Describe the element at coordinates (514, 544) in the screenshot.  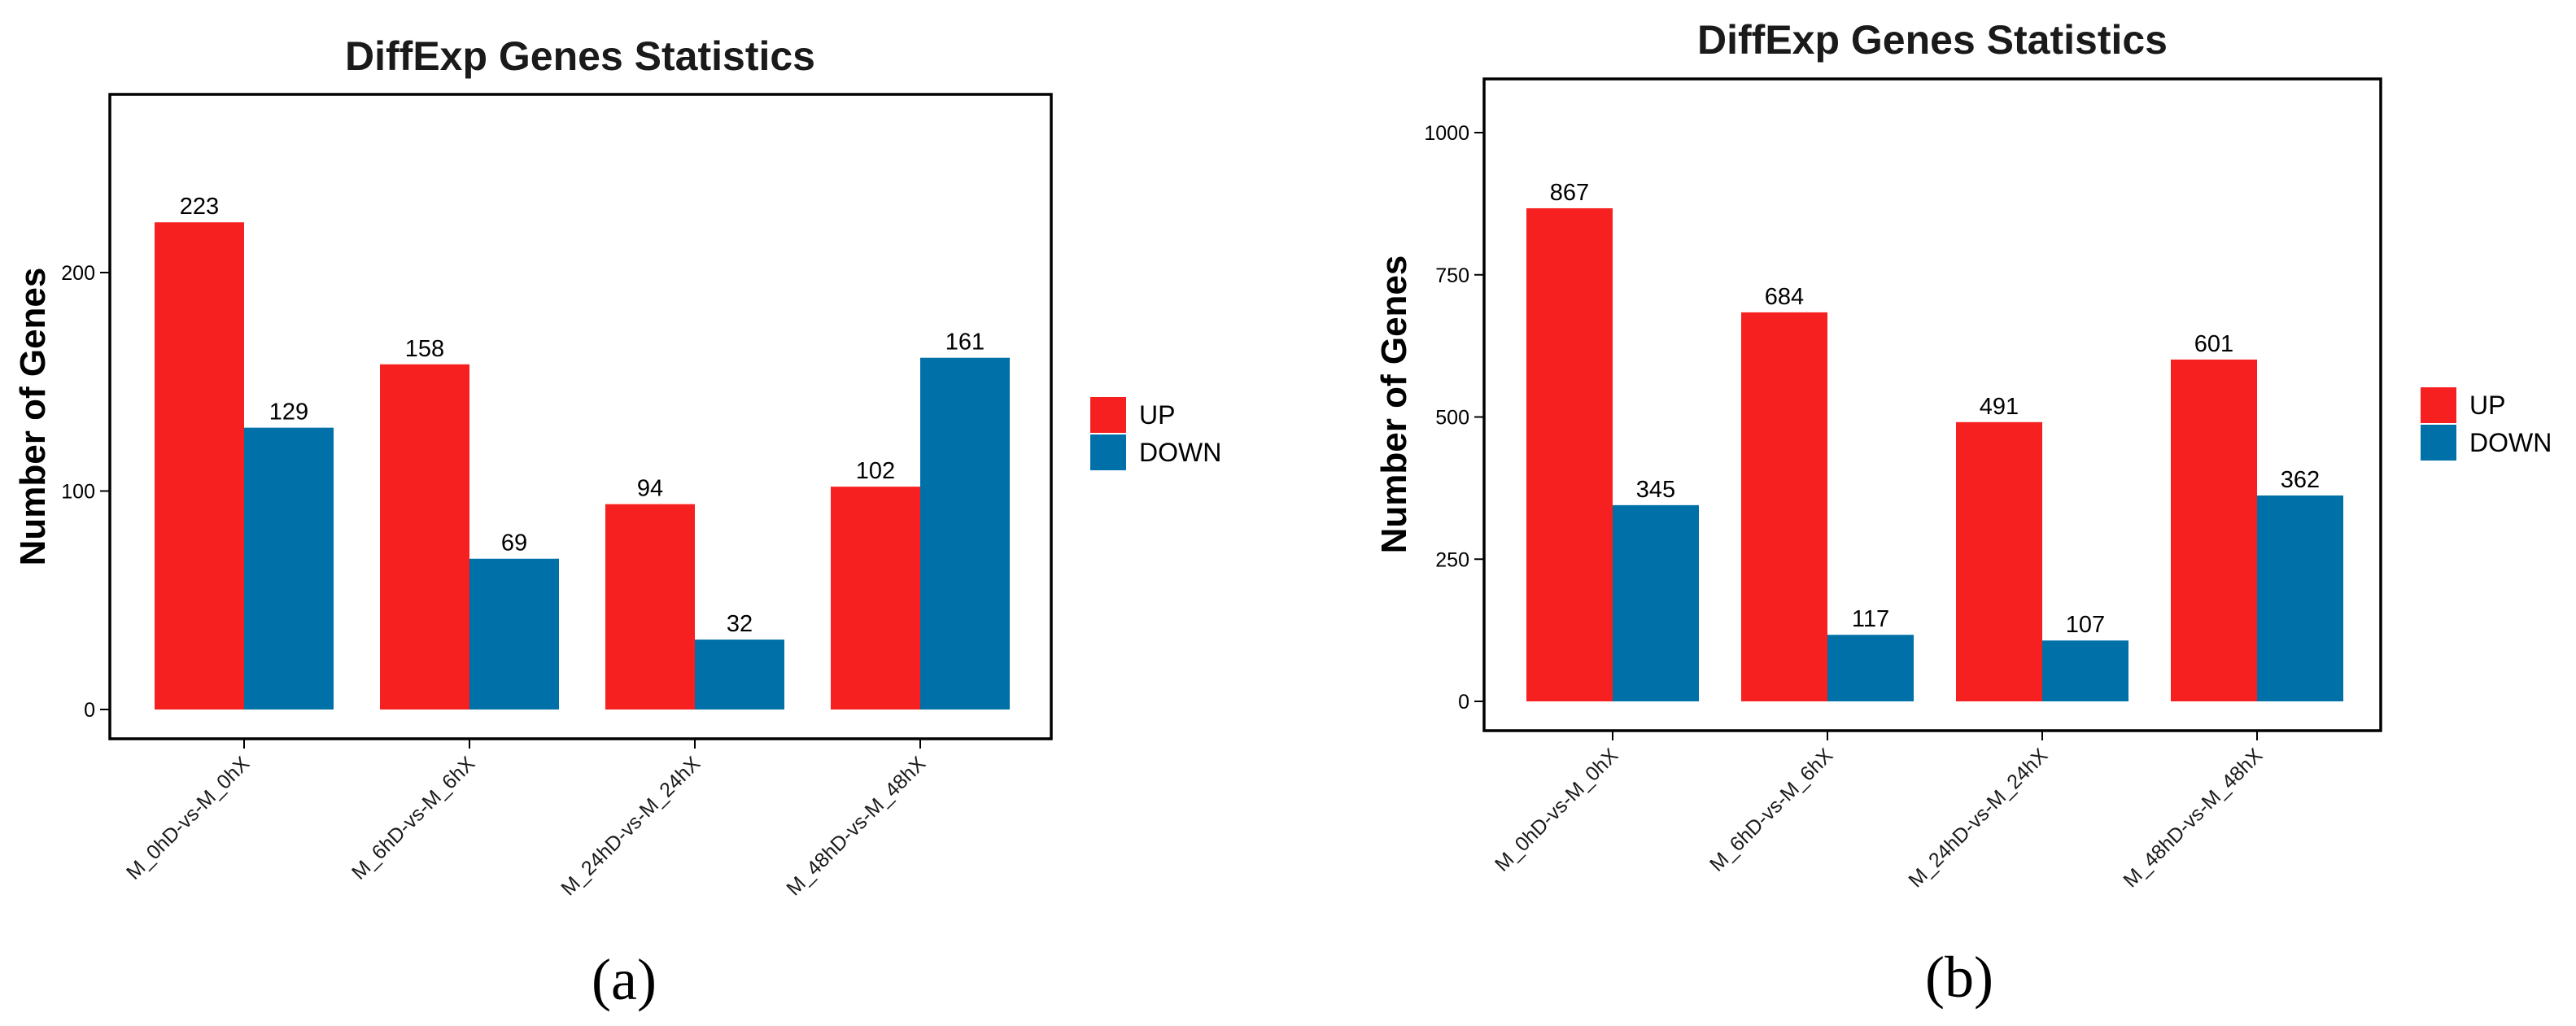
I see `bar-value-label: 69` at that location.